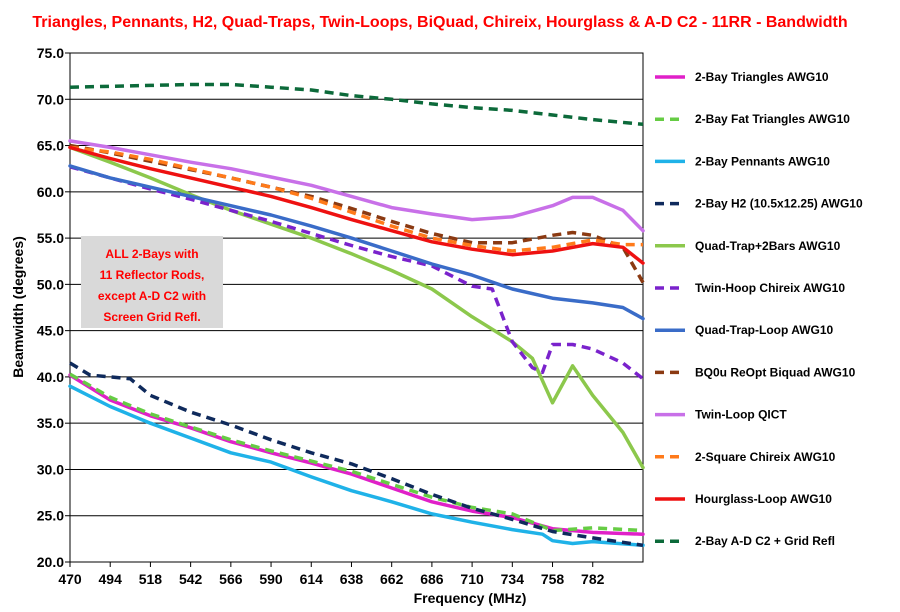 The width and height of the screenshot is (900, 612). What do you see at coordinates (151, 579) in the screenshot?
I see `x-tick-label: 518` at bounding box center [151, 579].